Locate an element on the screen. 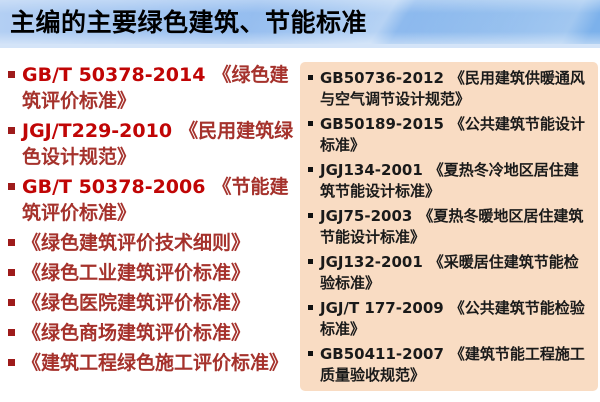  list-item: 《建筑工程绿色施工评价标准》 is located at coordinates (152, 363).